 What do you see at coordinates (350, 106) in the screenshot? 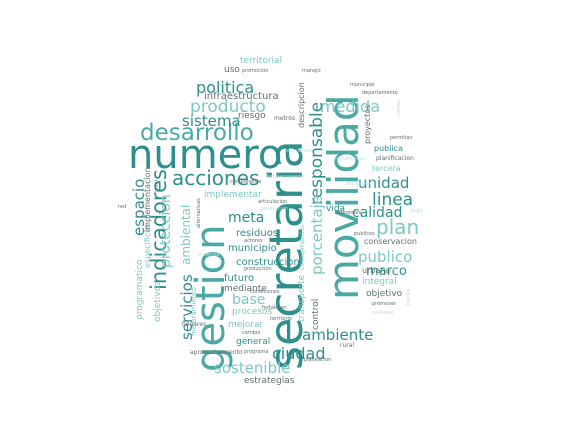
I see `word-medida: medida` at bounding box center [350, 106].